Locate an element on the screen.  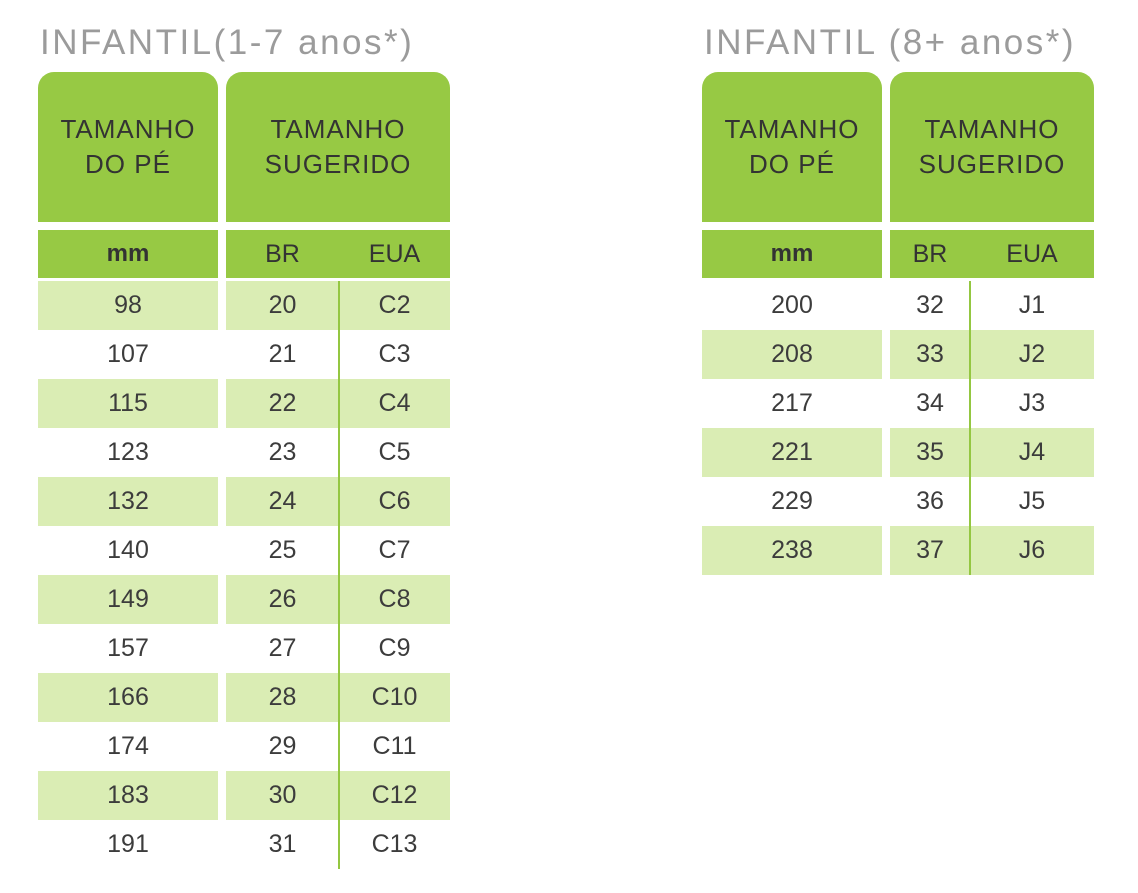
size-row: 31 C13 is located at coordinates (338, 844).